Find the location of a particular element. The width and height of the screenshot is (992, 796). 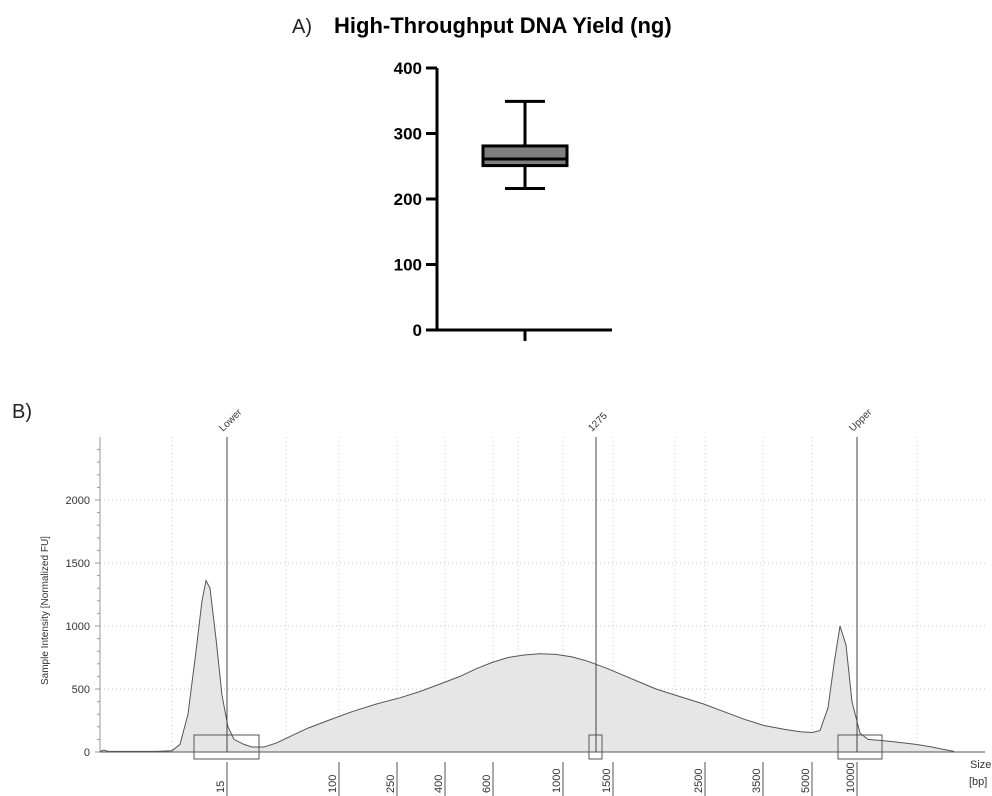

x-tick-label: 15 is located at coordinates (221, 787).